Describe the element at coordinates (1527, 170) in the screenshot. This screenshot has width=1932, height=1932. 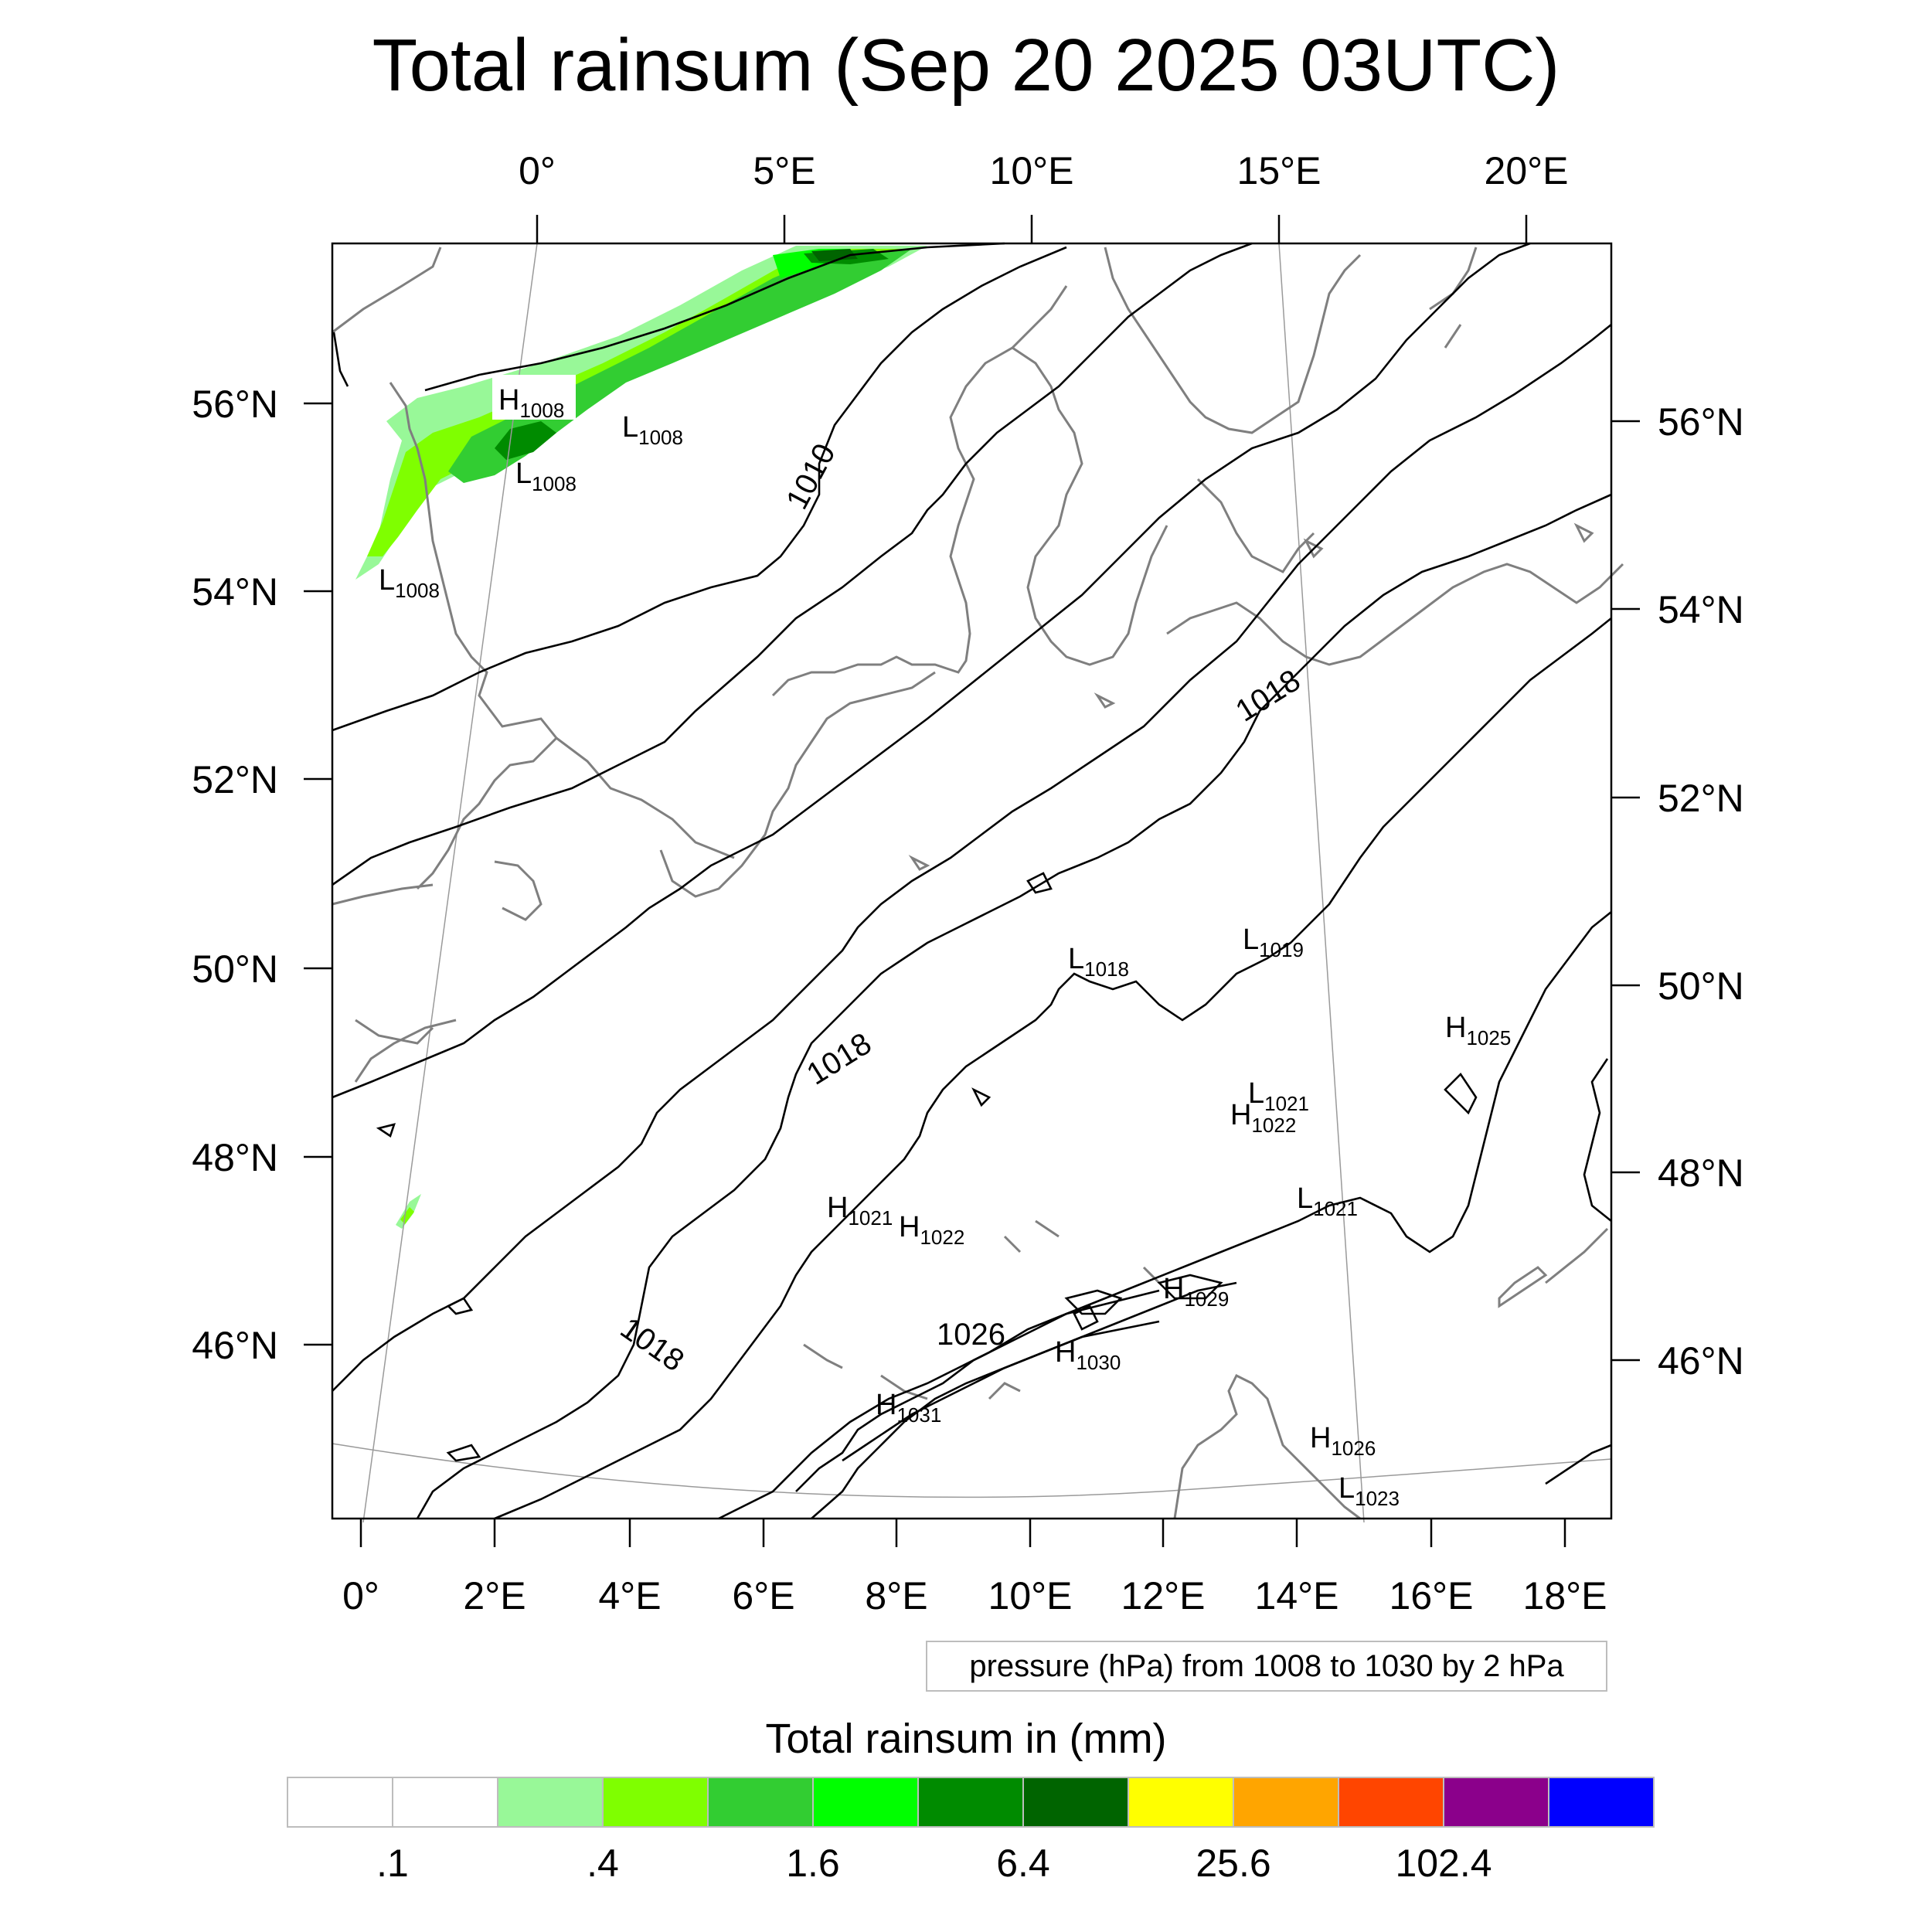
I see `top-label-20e: 20°E` at that location.